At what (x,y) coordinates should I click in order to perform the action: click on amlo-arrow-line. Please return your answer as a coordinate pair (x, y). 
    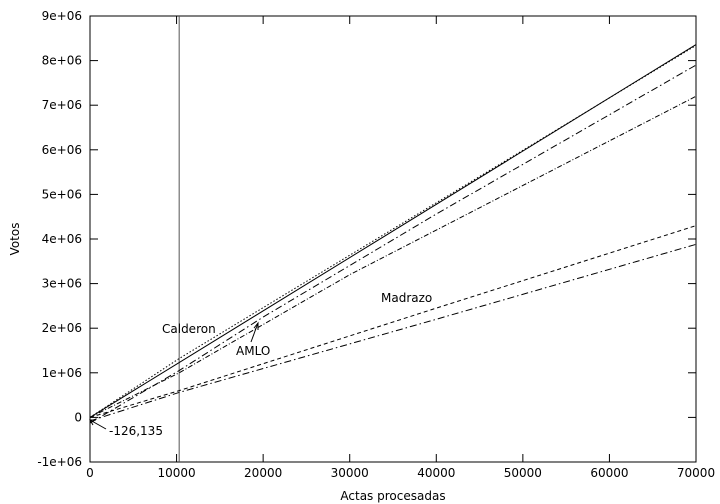
    Looking at the image, I should click on (254, 332).